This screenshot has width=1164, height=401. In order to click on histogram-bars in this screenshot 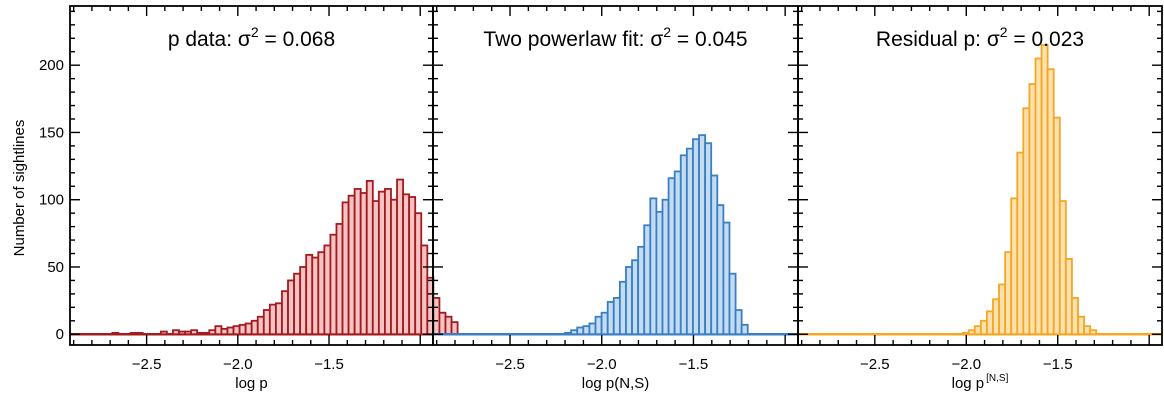, I will do `click(285, 257)`.